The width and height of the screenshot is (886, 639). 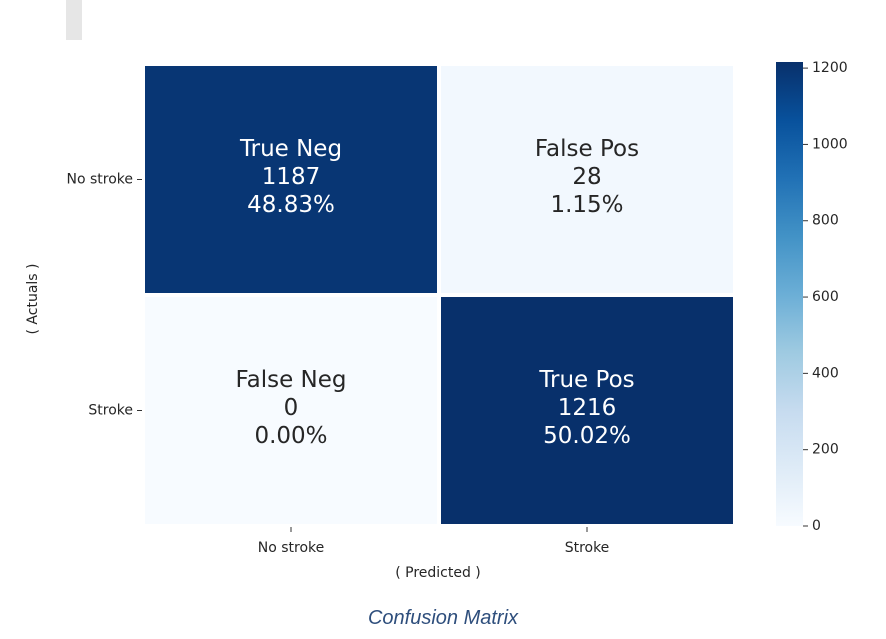 I want to click on colorbar-tick-label: 600, so click(x=825, y=297).